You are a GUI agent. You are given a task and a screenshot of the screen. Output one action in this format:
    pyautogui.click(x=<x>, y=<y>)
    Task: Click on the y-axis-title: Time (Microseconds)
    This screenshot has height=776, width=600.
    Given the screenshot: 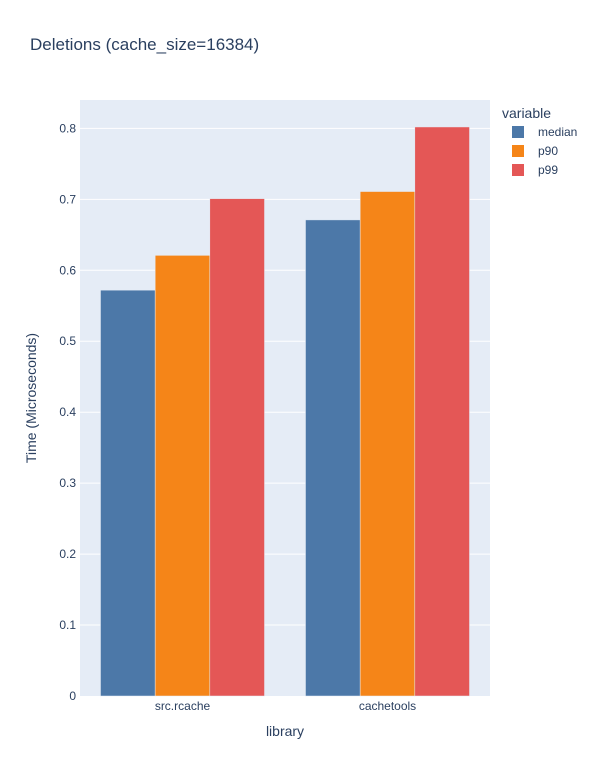 What is the action you would take?
    pyautogui.click(x=31, y=398)
    